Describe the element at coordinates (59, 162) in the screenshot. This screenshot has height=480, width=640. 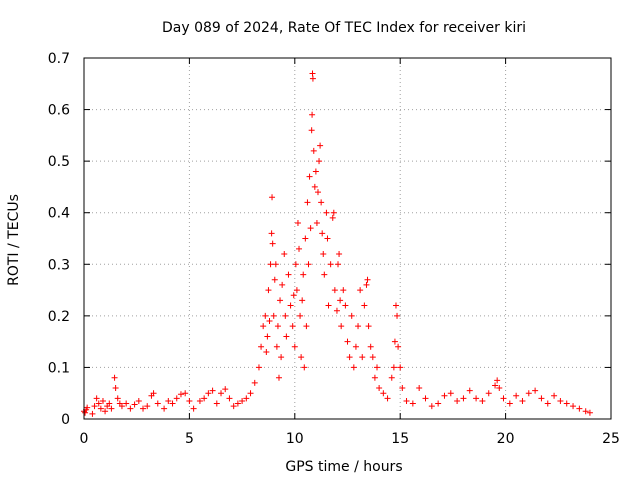
I see `y-tick-label: 0.5` at that location.